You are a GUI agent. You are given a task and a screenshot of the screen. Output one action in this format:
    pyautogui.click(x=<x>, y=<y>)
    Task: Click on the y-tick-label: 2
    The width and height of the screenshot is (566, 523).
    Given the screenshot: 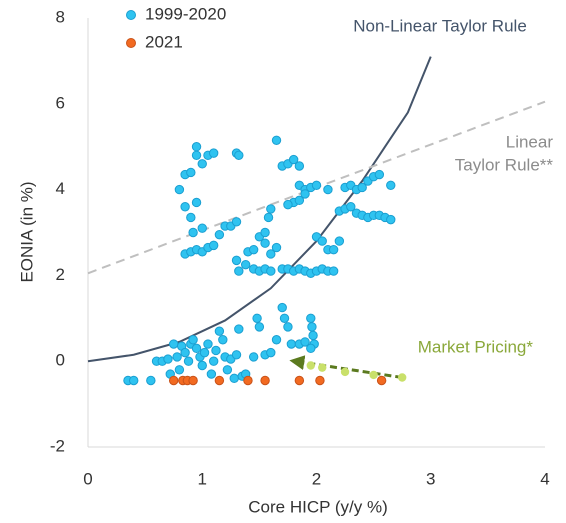 What is the action you would take?
    pyautogui.click(x=60, y=274)
    